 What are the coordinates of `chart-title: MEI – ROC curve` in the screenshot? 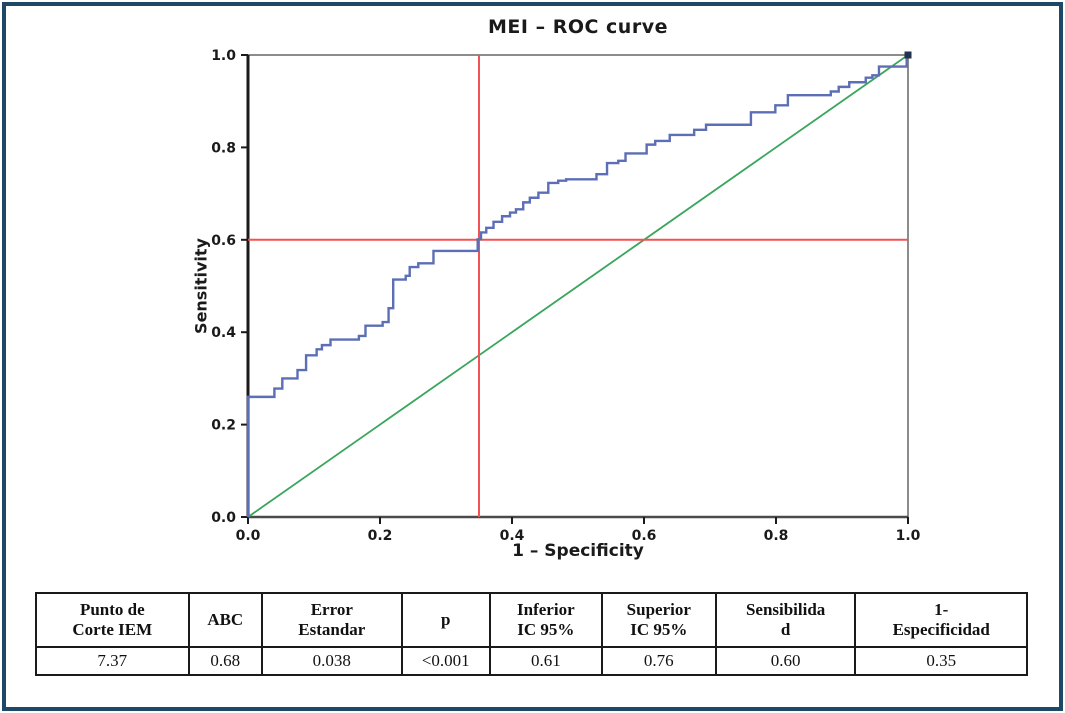 It's located at (578, 27).